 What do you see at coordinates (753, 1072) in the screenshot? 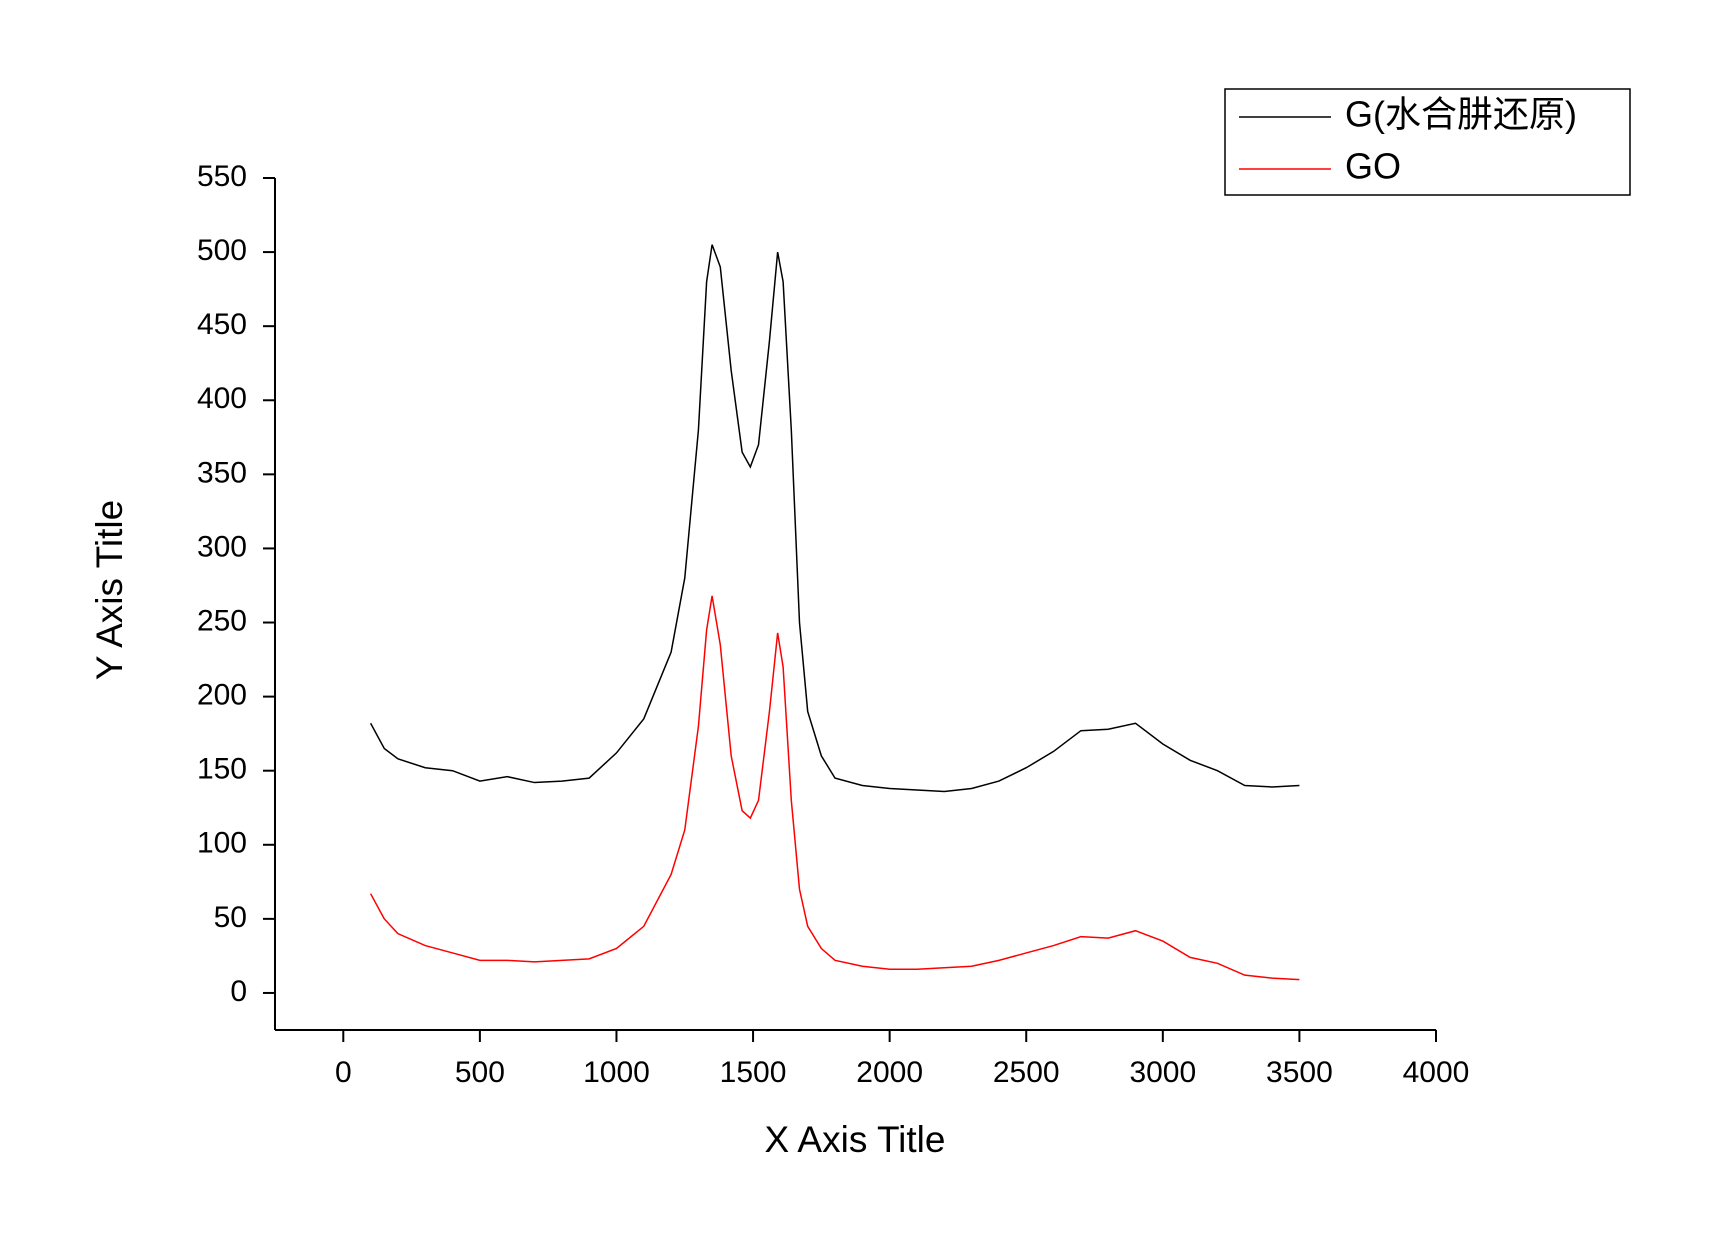
I see `x-tick-label: 1500` at bounding box center [753, 1072].